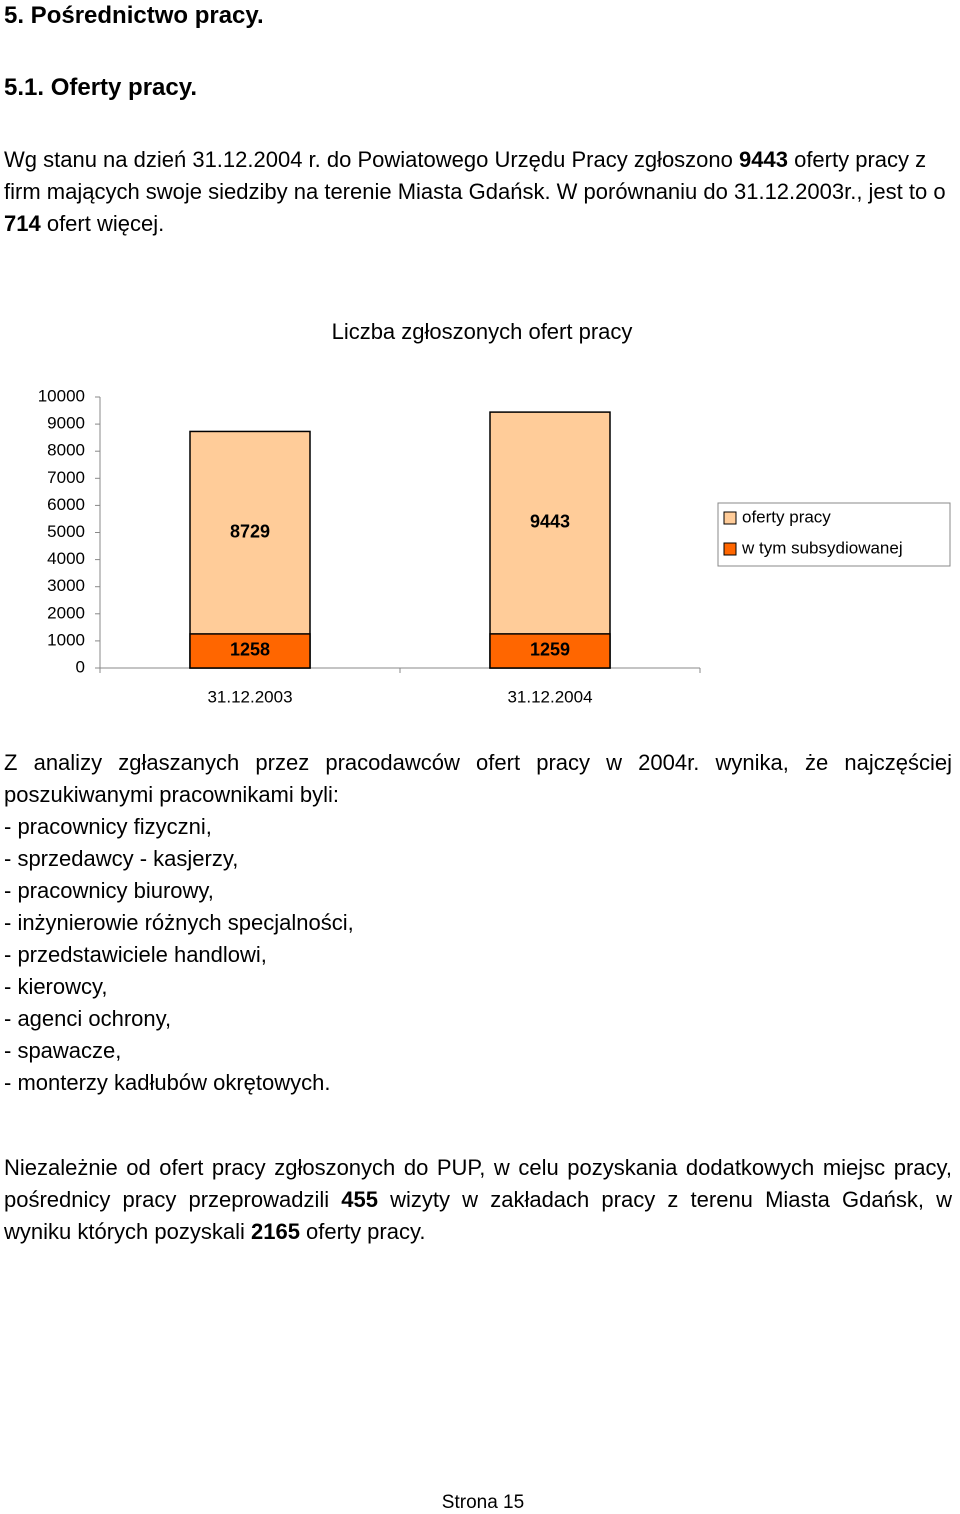 Image resolution: width=960 pixels, height=1514 pixels. I want to click on y-tick-label: 4000, so click(66, 558).